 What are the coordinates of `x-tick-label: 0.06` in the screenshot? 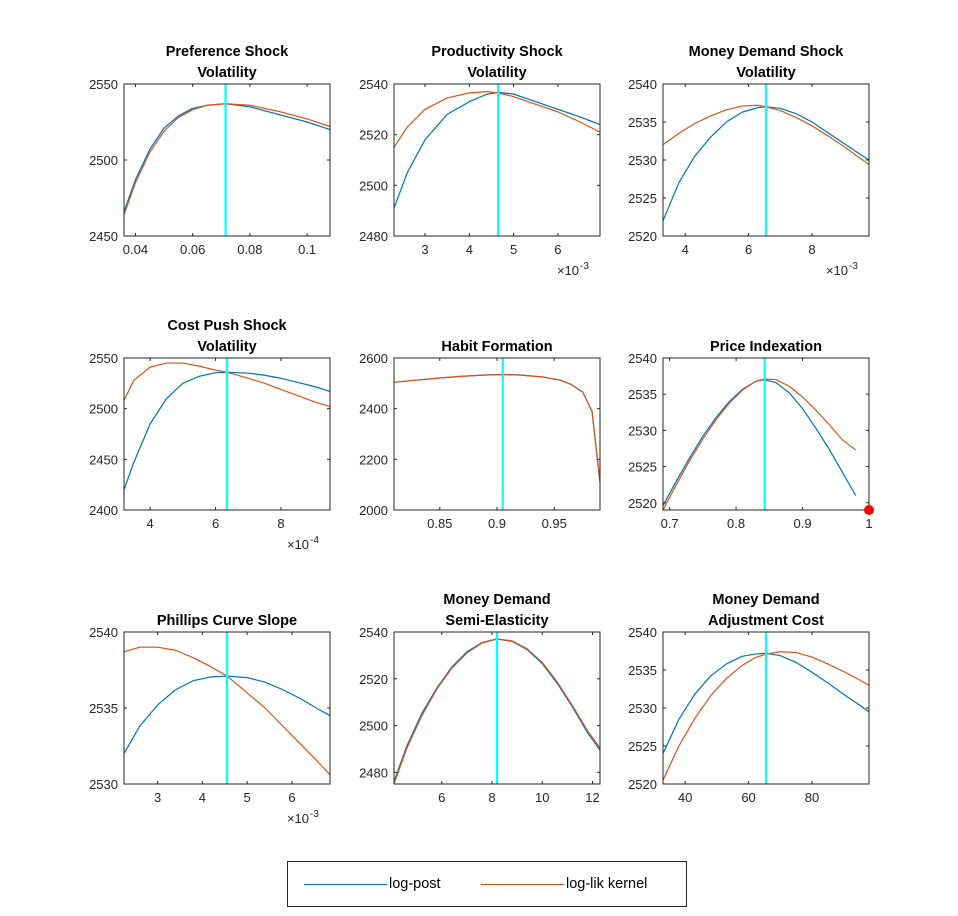 It's located at (192, 249).